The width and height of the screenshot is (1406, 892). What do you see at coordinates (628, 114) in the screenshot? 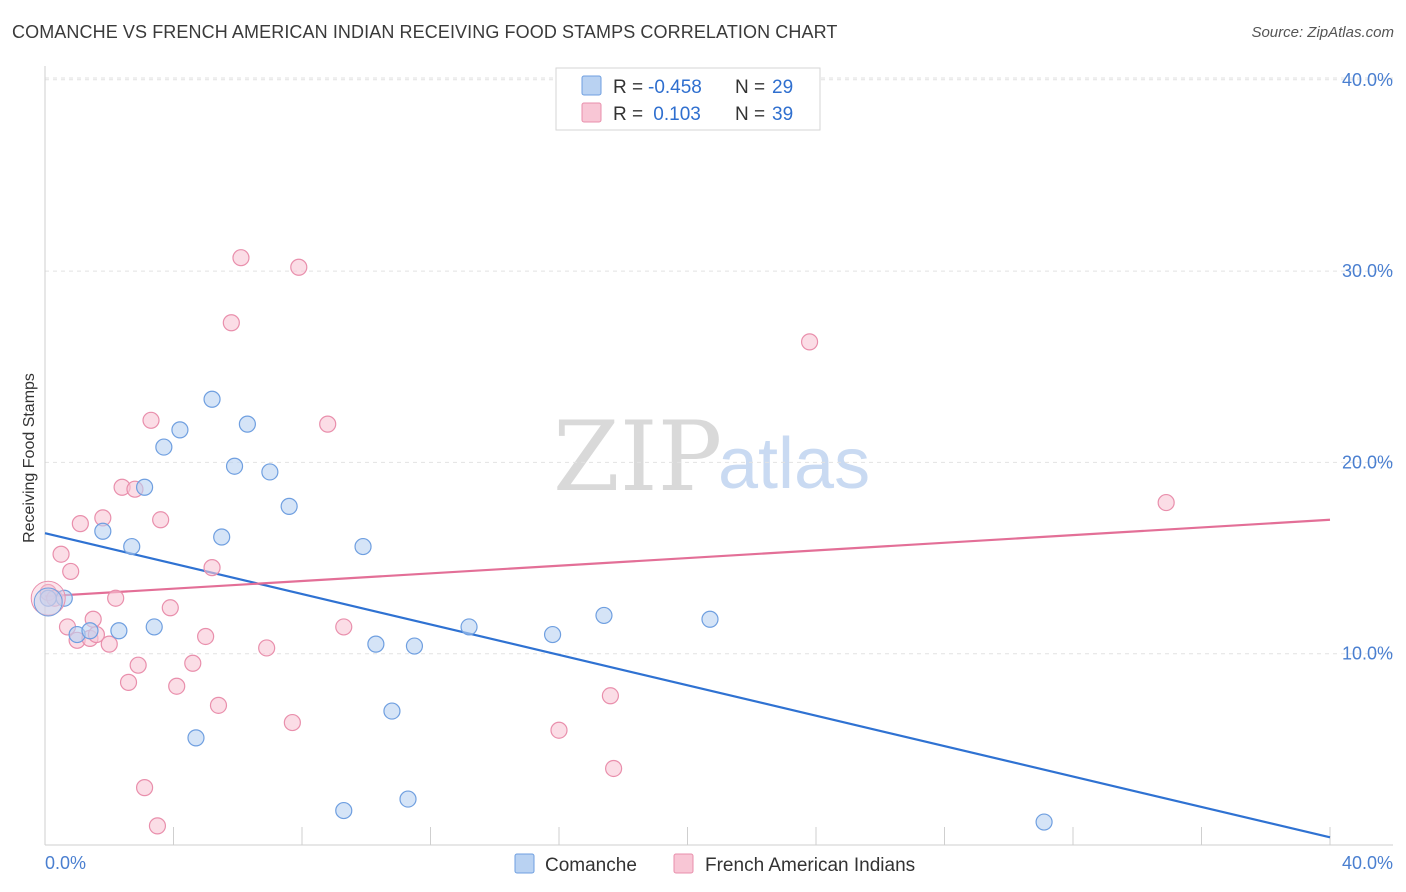
I see `legend-r-label-french: R =` at bounding box center [628, 114].